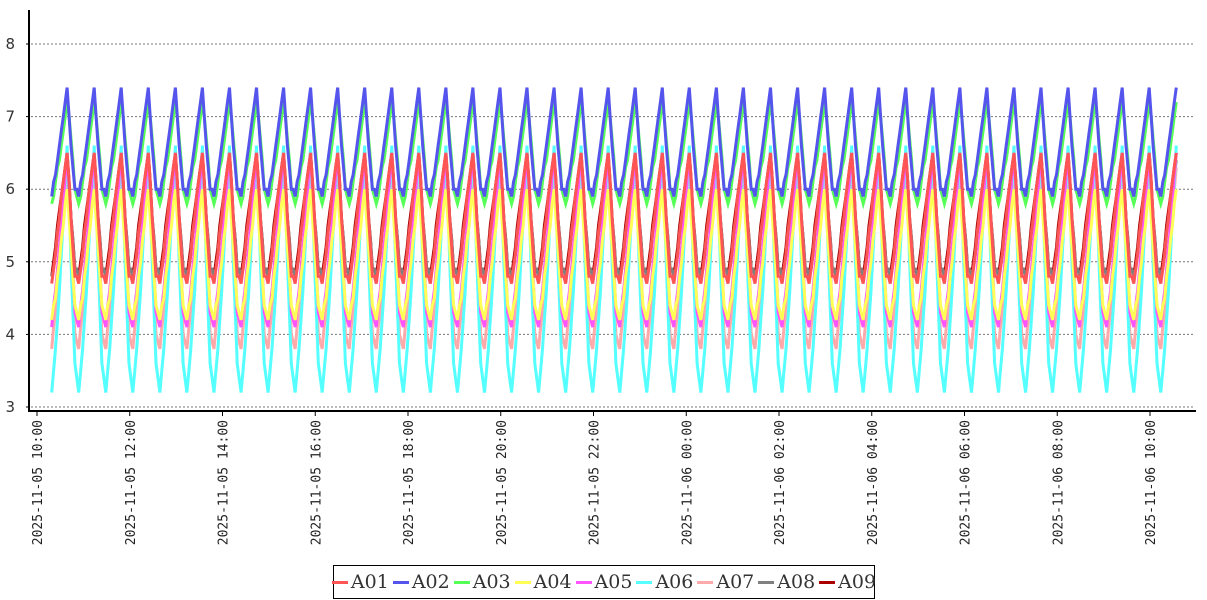  Describe the element at coordinates (873, 482) in the screenshot. I see `x-tick-label: 2025-11-06 04:00` at that location.